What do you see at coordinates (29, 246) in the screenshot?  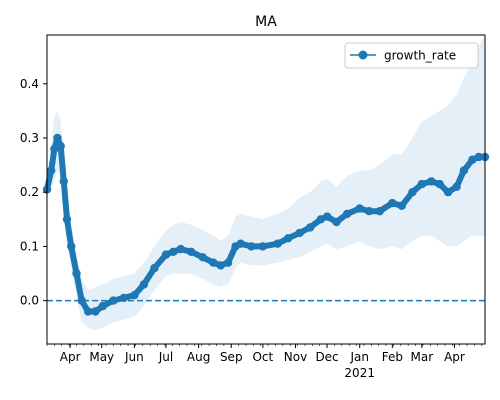 I see `y-tick-label: 0.1` at bounding box center [29, 246].